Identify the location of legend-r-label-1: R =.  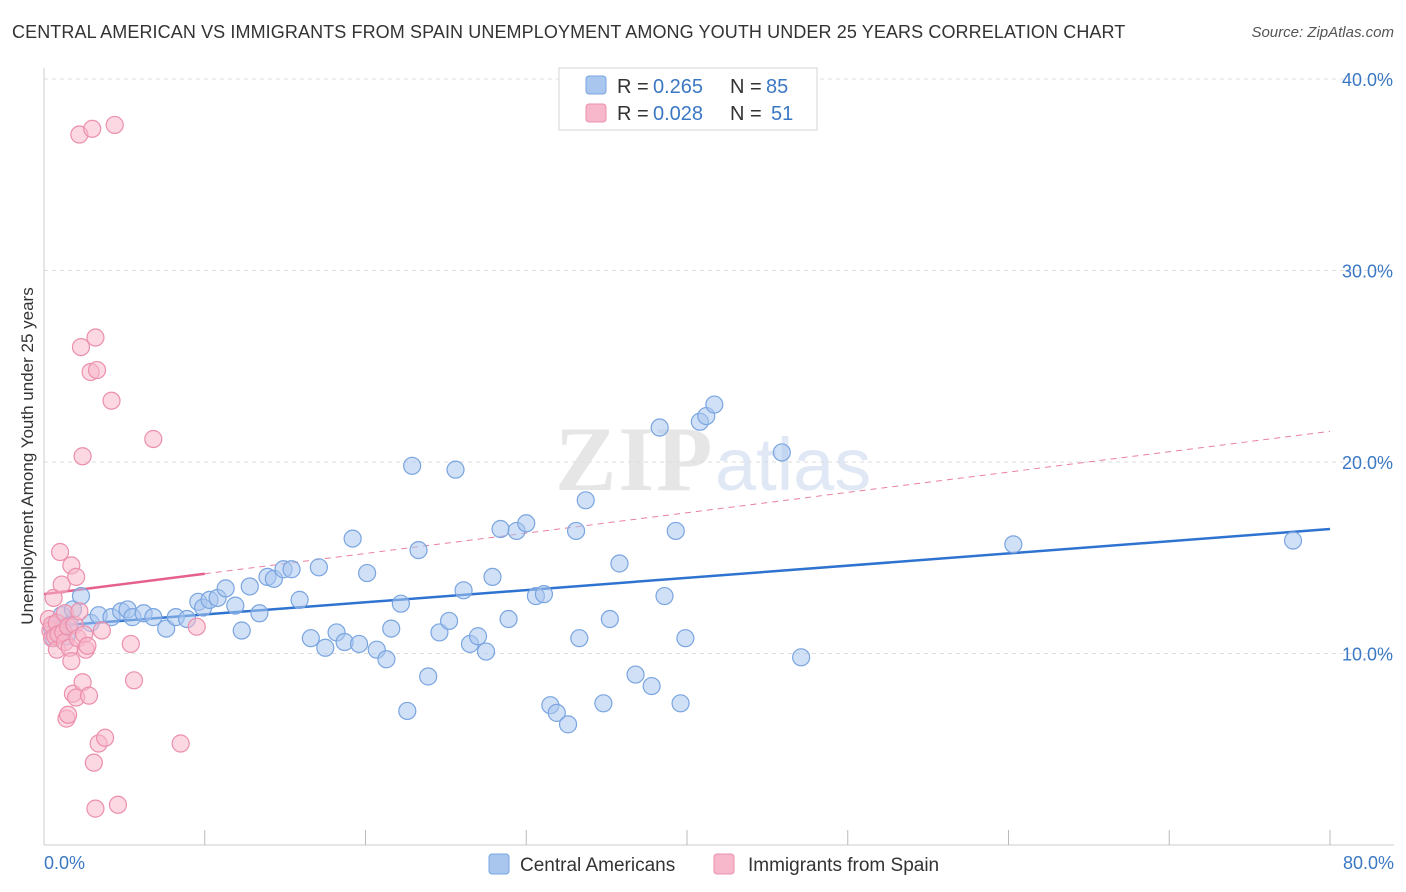
(633, 87).